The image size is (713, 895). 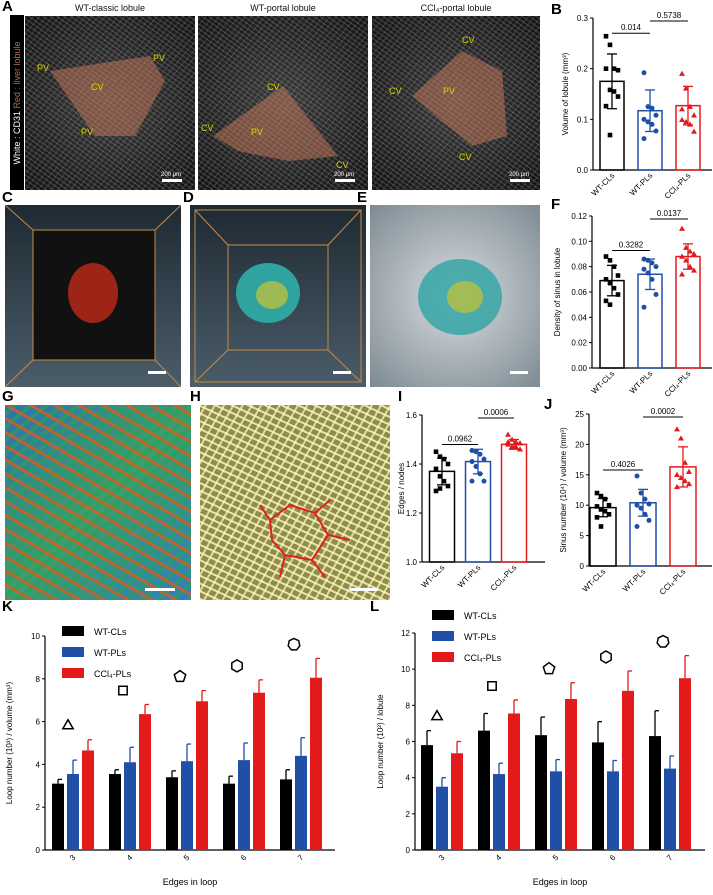 I want to click on p-value: 0.0962, so click(x=460, y=439).